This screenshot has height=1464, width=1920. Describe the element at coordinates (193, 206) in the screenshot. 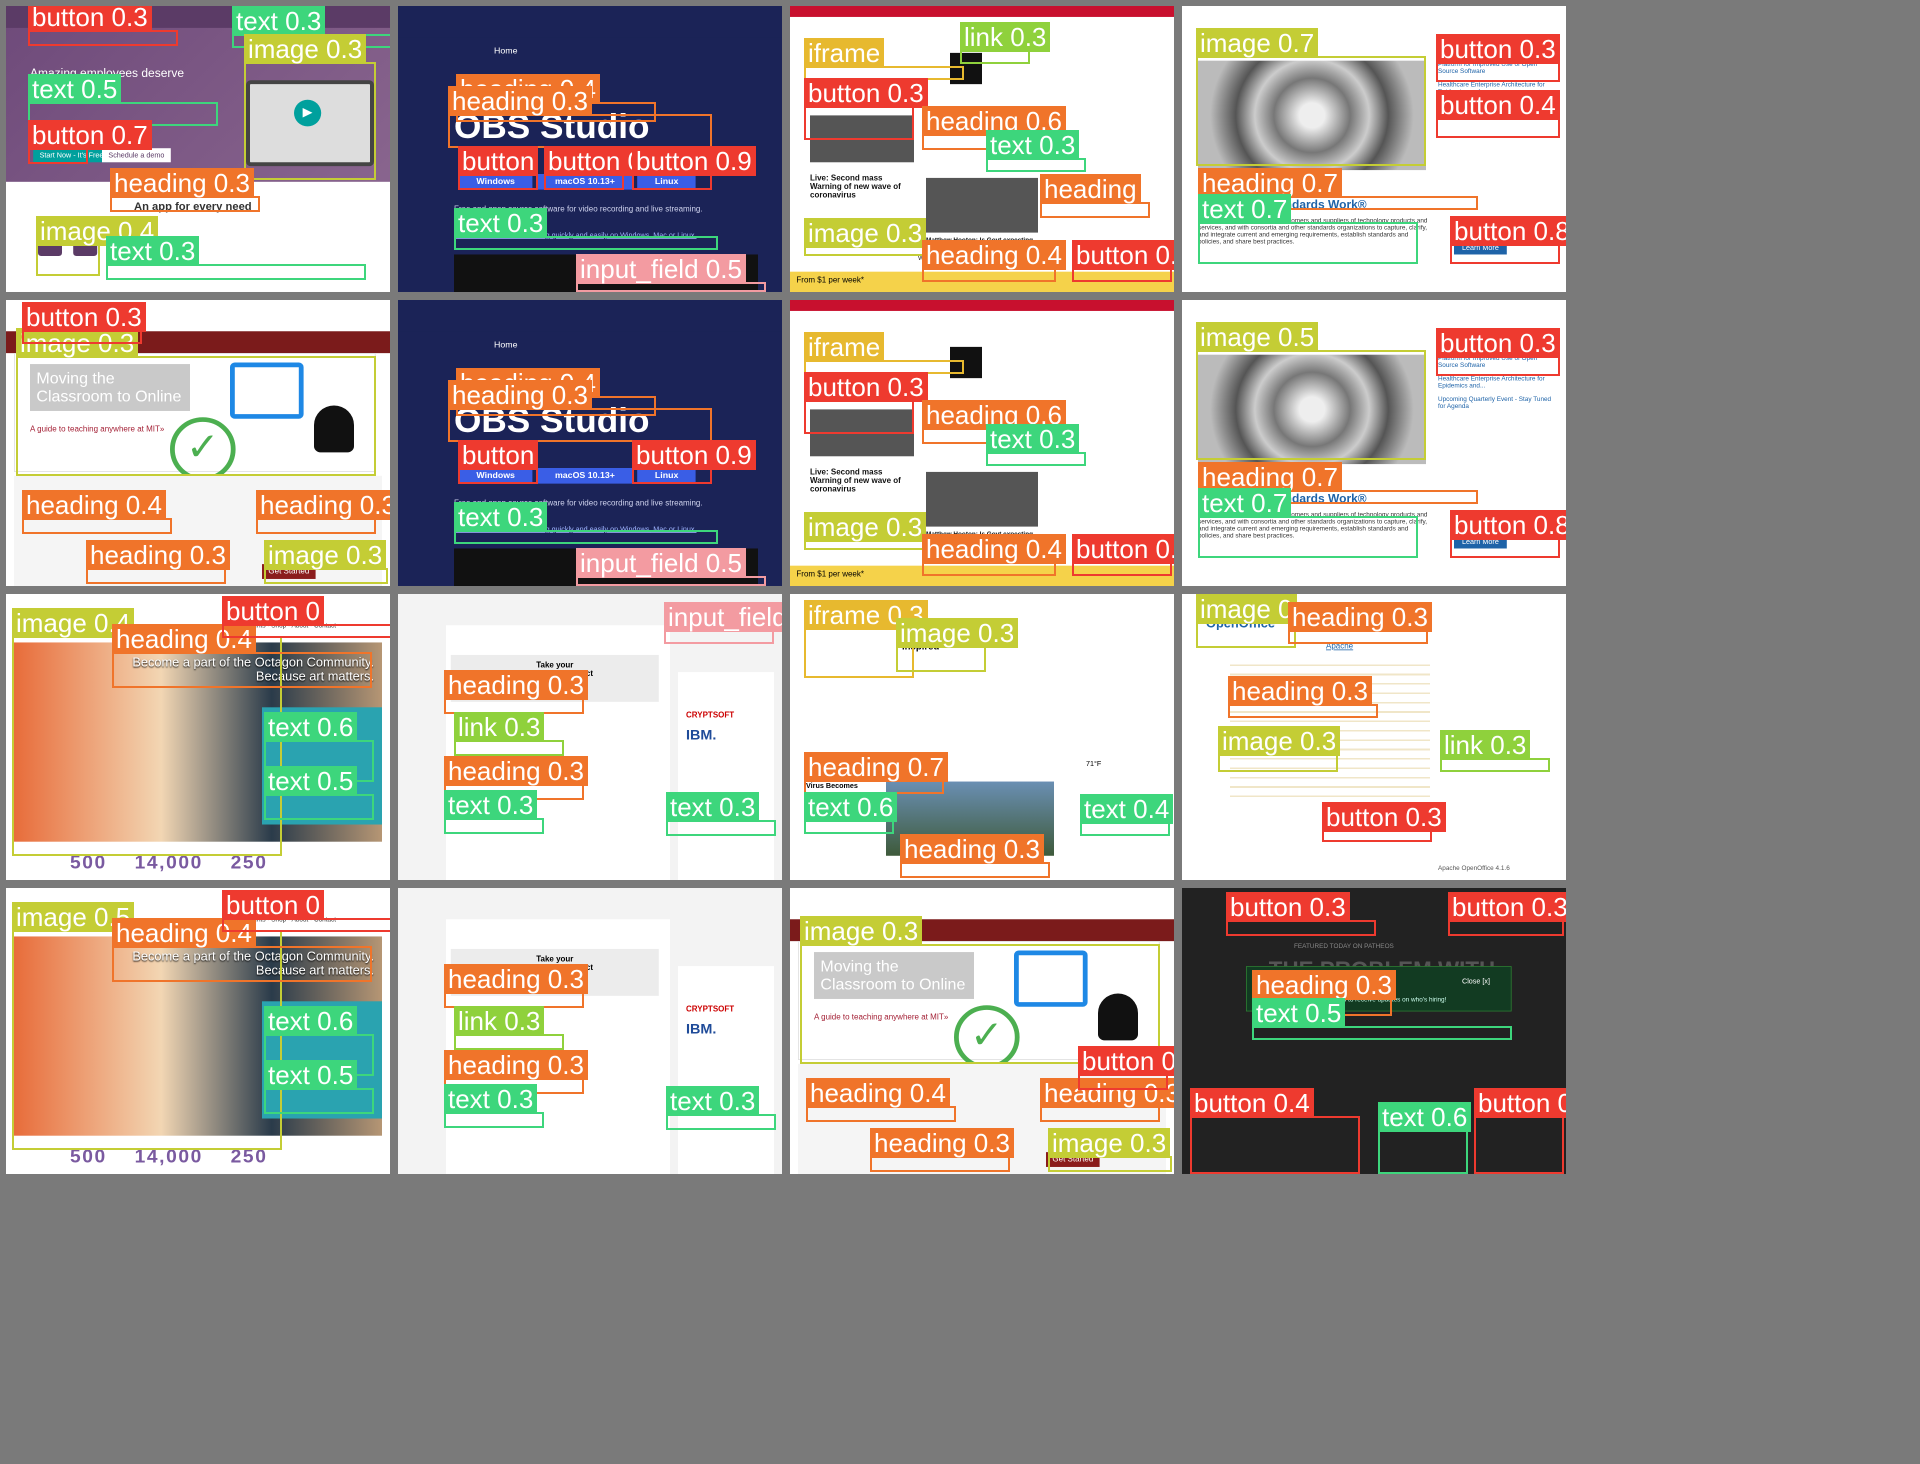

I see `apps-heading: An app for every need` at that location.